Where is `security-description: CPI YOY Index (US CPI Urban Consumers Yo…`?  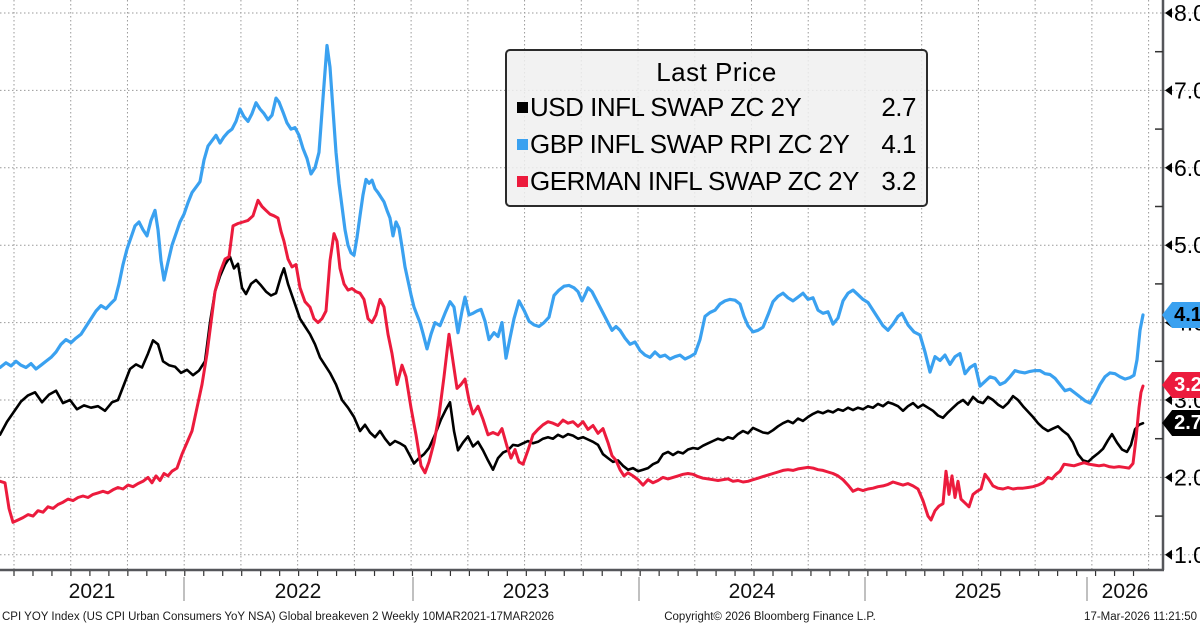 security-description: CPI YOY Index (US CPI Urban Consumers Yo… is located at coordinates (278, 617).